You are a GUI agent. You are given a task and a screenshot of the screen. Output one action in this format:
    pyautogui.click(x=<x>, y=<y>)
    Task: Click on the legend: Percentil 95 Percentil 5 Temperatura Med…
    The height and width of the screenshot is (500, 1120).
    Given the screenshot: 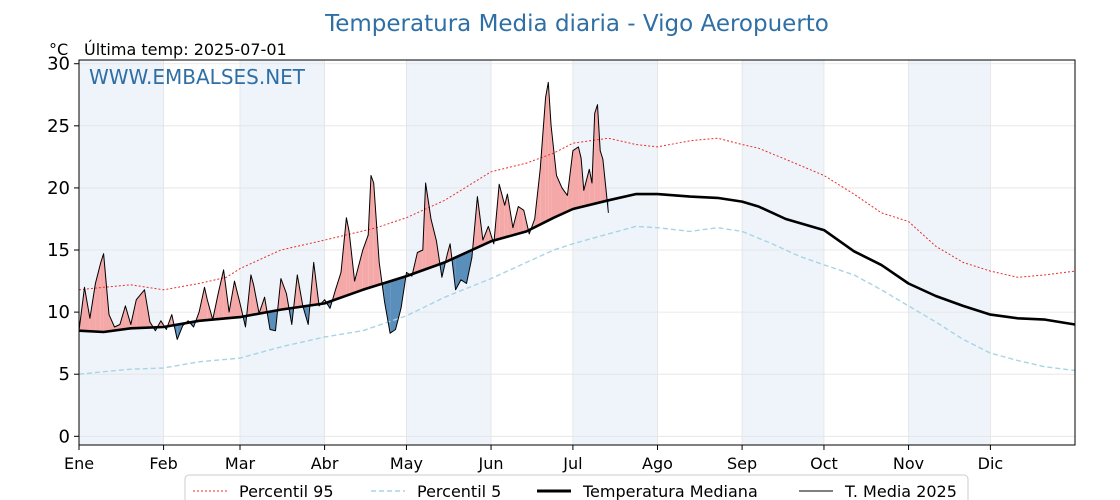 What is the action you would take?
    pyautogui.click(x=576, y=487)
    